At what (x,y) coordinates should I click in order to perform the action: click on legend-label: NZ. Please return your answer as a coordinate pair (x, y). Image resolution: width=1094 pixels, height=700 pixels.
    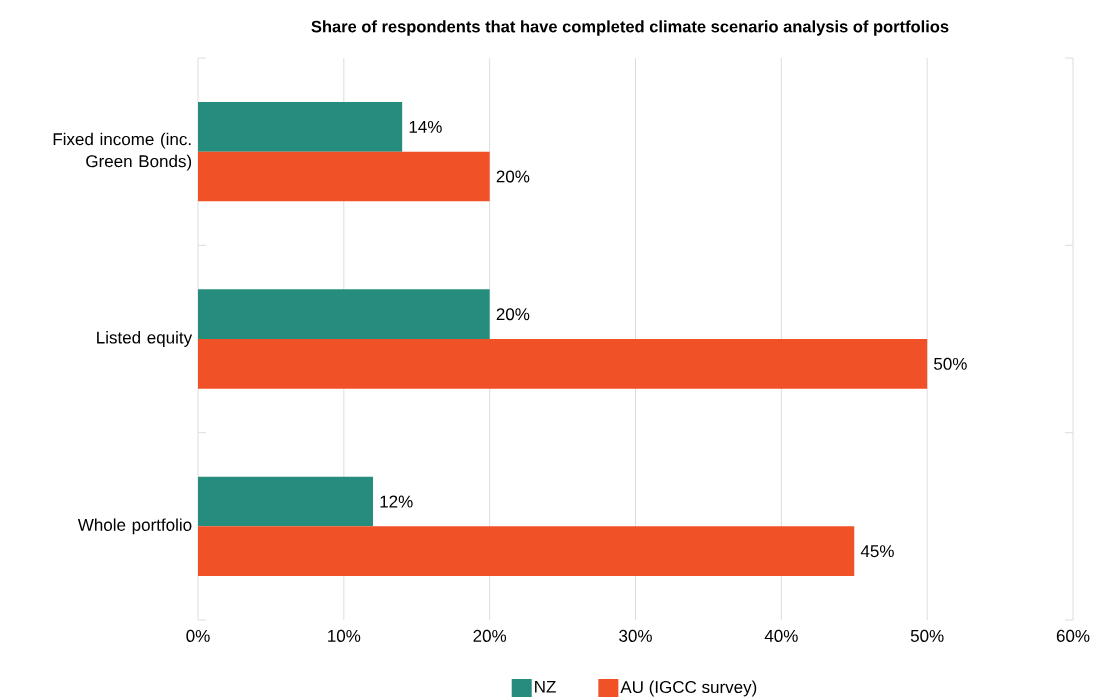
    Looking at the image, I should click on (545, 686).